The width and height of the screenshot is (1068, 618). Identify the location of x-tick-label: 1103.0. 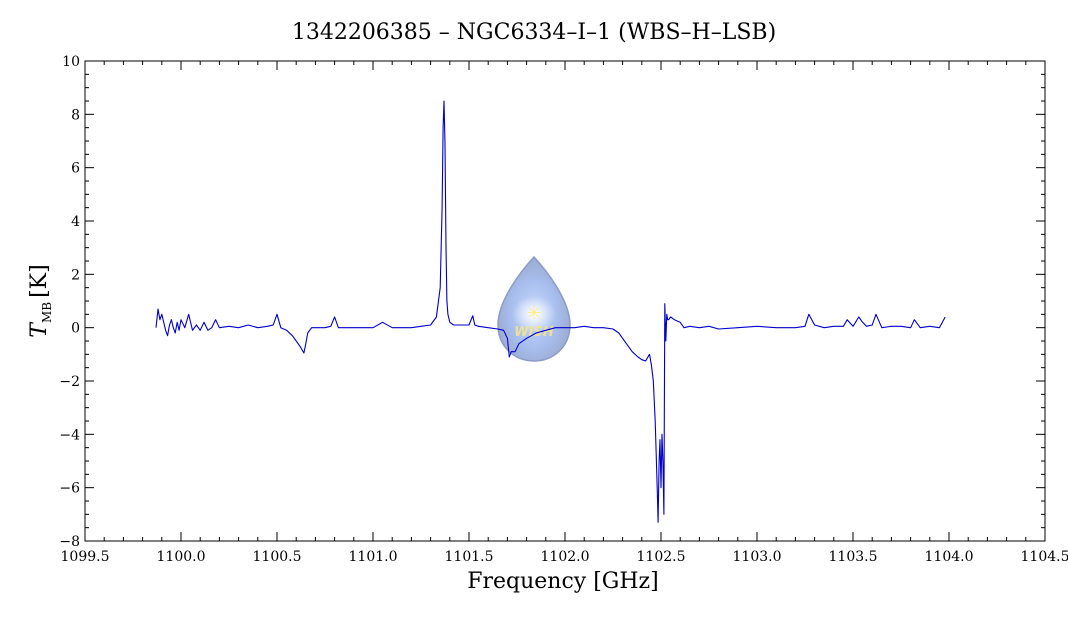
(757, 557).